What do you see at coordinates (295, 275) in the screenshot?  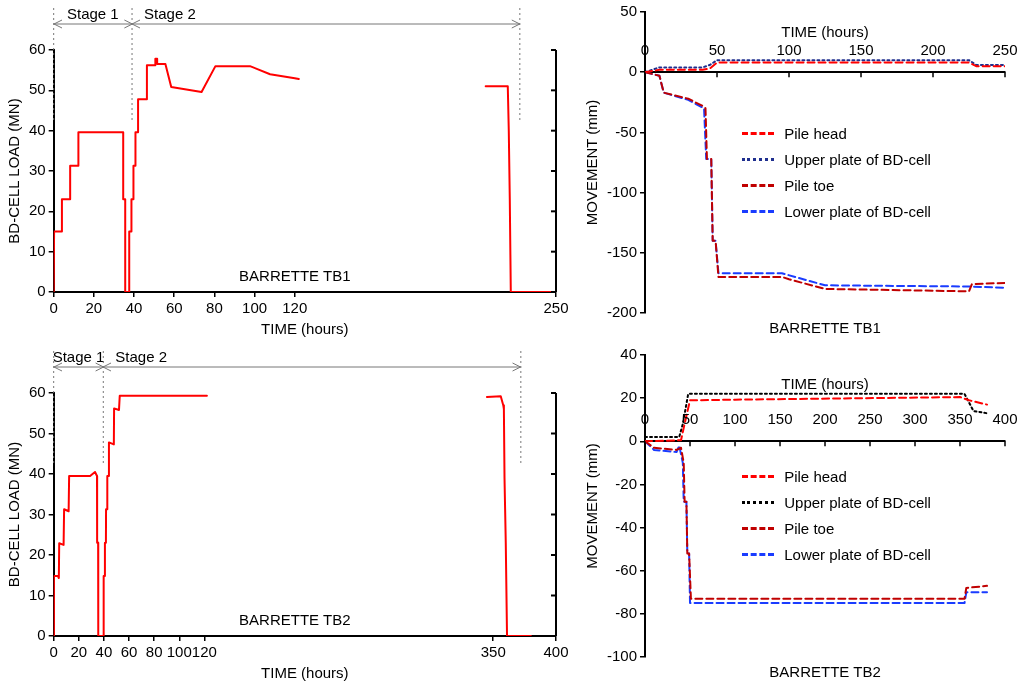 I see `annotation: BARRETTE TB1` at bounding box center [295, 275].